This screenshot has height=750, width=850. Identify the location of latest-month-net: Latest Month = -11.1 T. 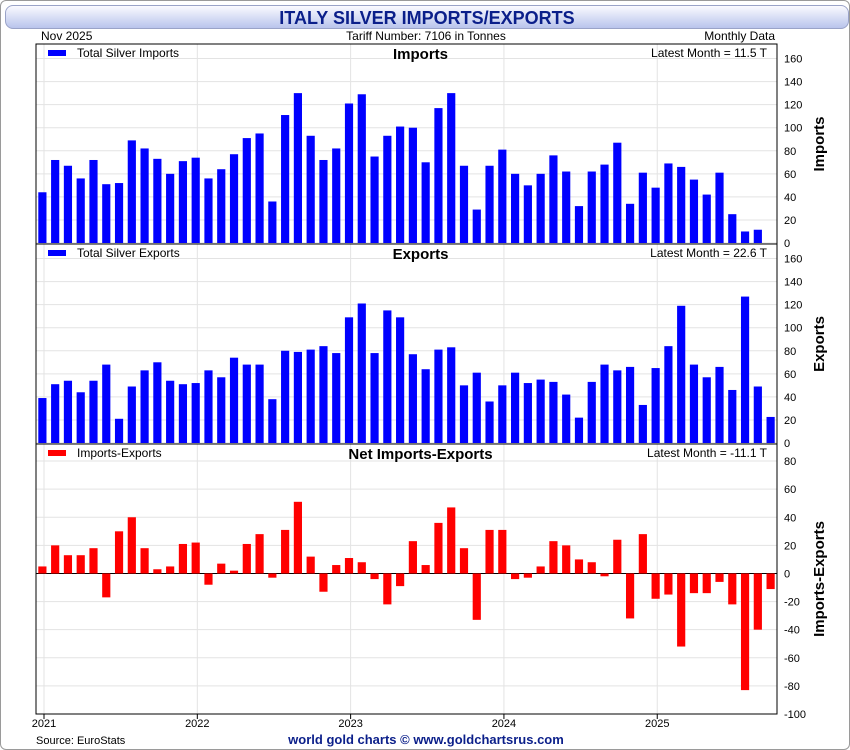
(707, 453).